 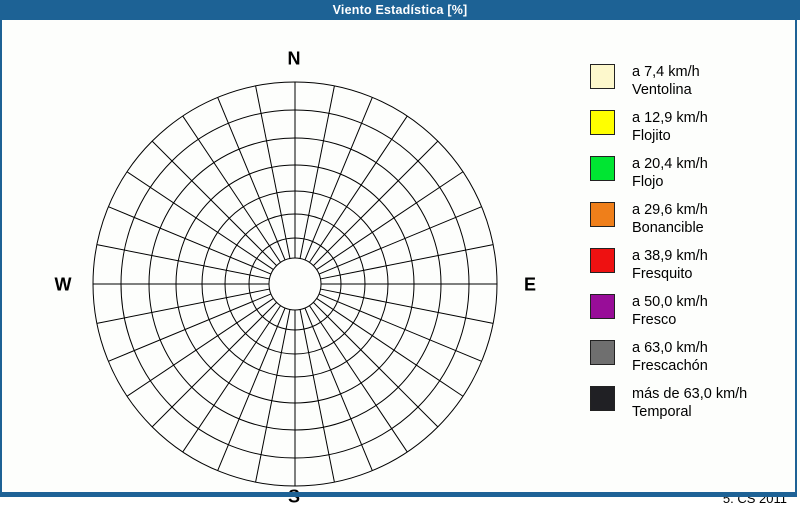 I want to click on legend-swatch-ventolina, so click(x=602, y=76).